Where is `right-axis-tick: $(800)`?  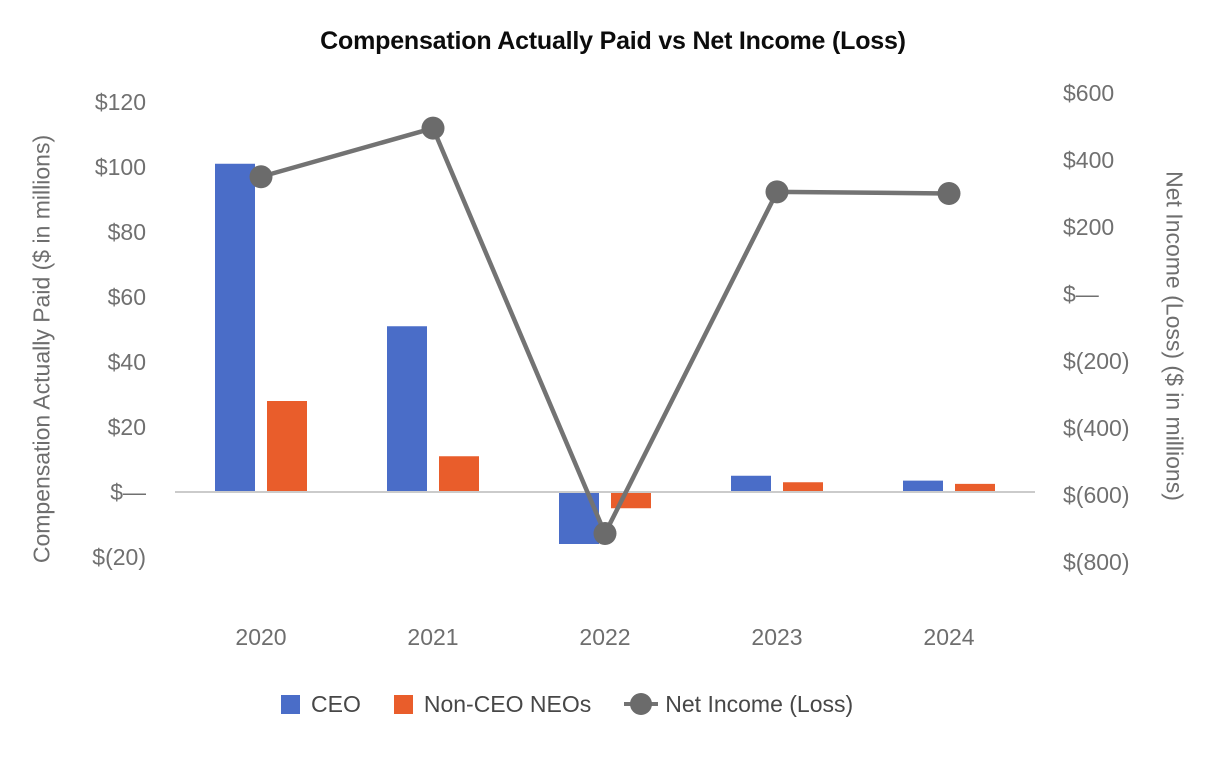 right-axis-tick: $(800) is located at coordinates (1096, 562).